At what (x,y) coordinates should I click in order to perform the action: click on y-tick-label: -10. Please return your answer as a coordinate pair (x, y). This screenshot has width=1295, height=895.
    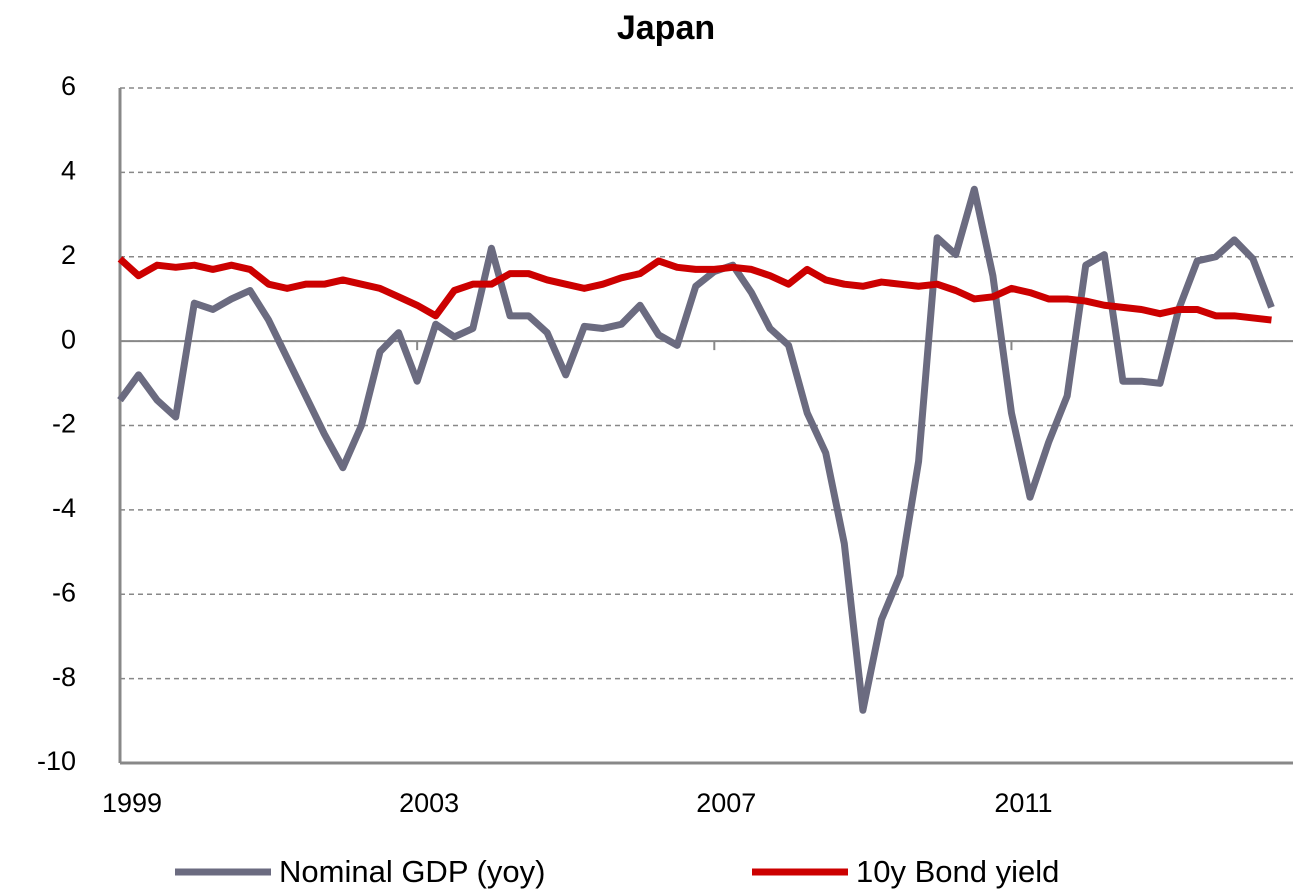
    Looking at the image, I should click on (56, 761).